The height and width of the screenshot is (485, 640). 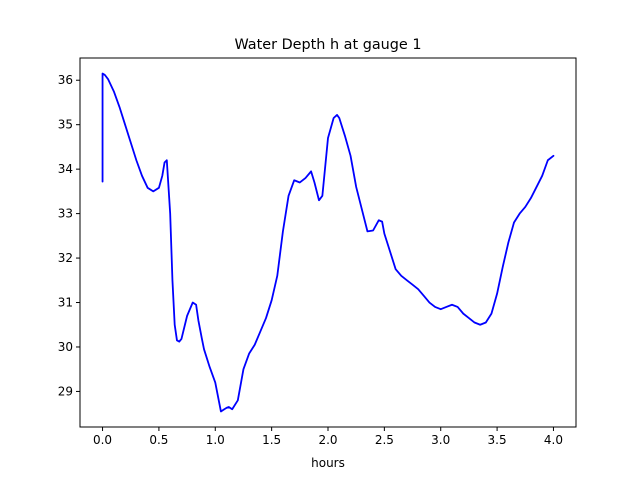 I want to click on y-tick-label: 36, so click(x=65, y=80).